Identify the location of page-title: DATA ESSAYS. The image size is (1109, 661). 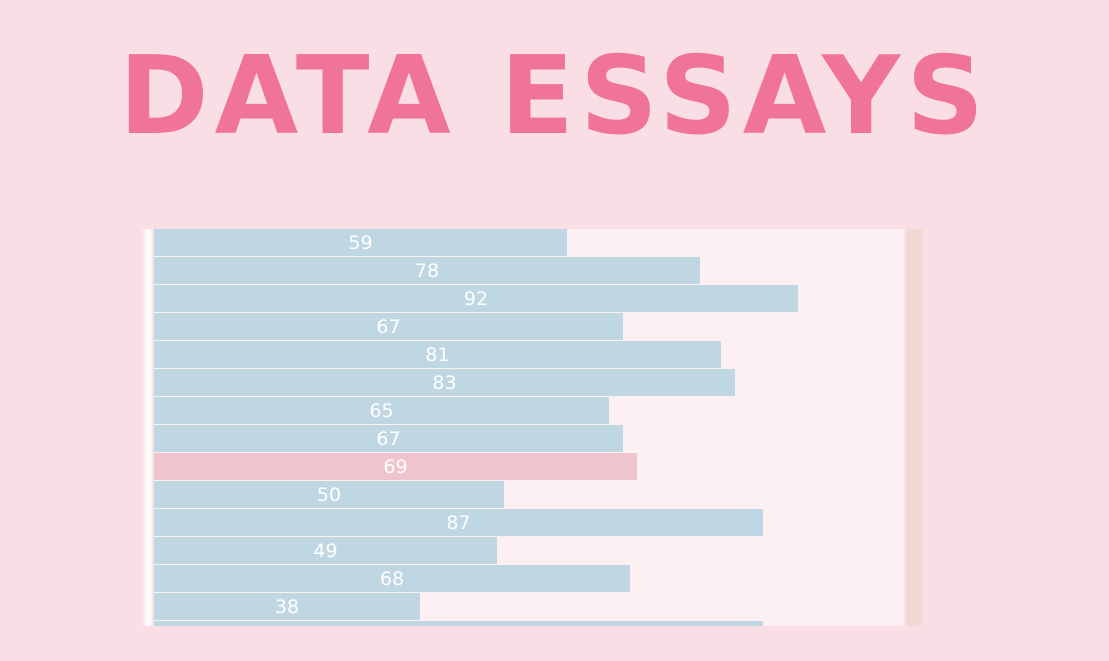
(554, 96).